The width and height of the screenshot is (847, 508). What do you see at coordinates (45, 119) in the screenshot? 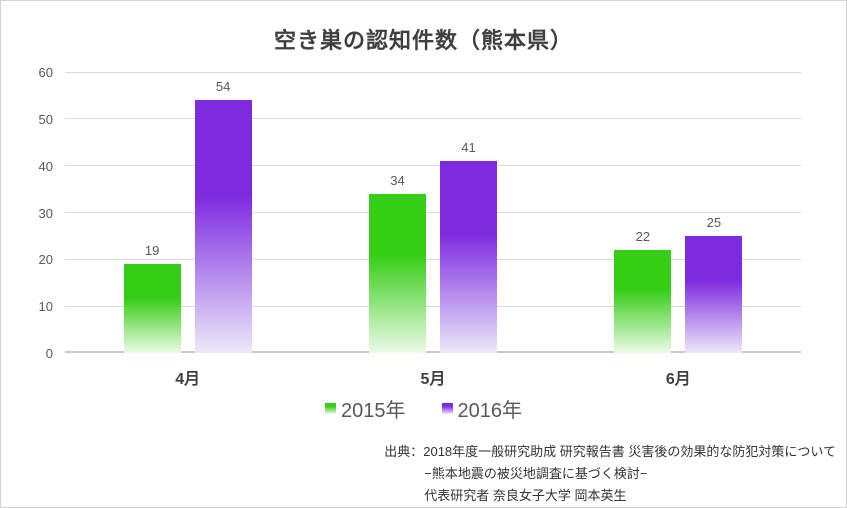
I see `y-tick-label: 50` at bounding box center [45, 119].